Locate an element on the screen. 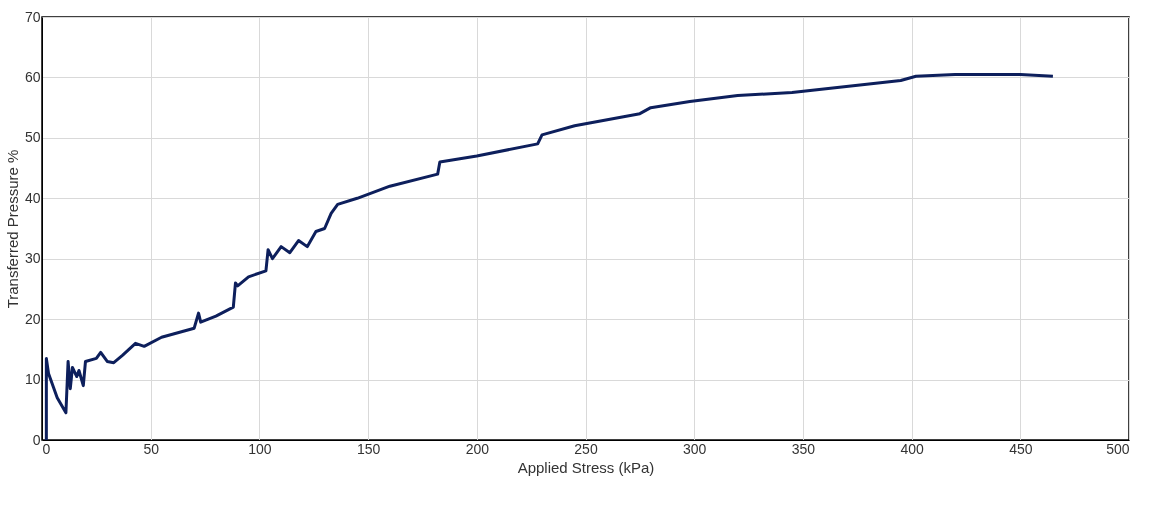 This screenshot has width=1158, height=509. y-tick-label: 40 is located at coordinates (32, 197).